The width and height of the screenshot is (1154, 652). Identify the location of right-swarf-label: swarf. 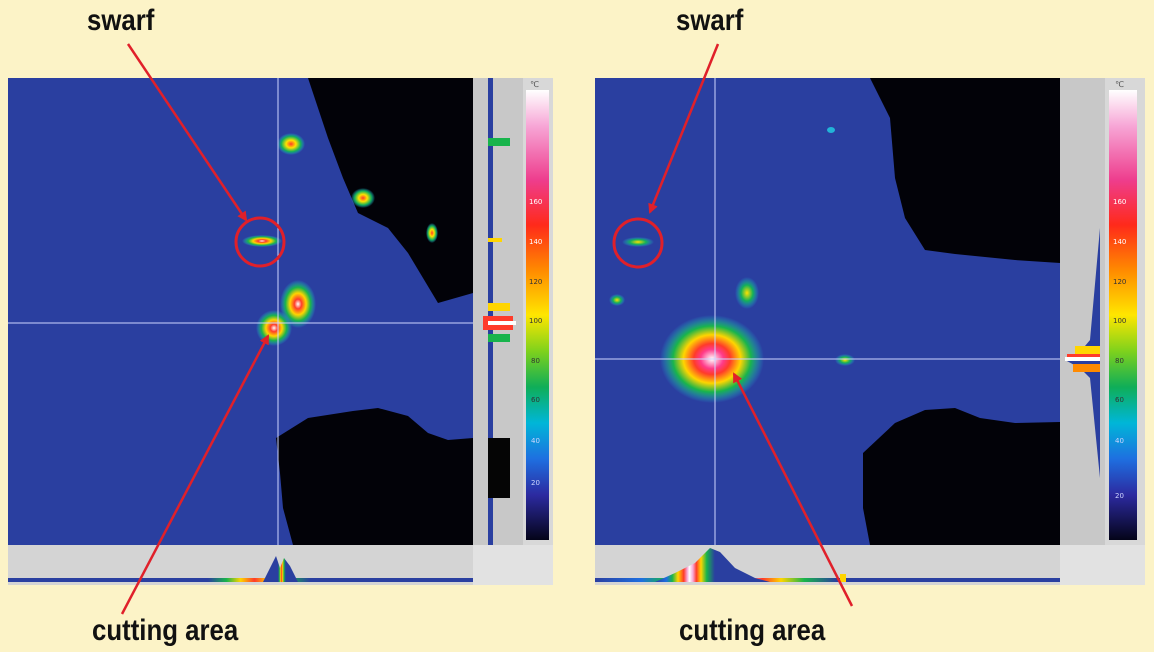
(710, 20).